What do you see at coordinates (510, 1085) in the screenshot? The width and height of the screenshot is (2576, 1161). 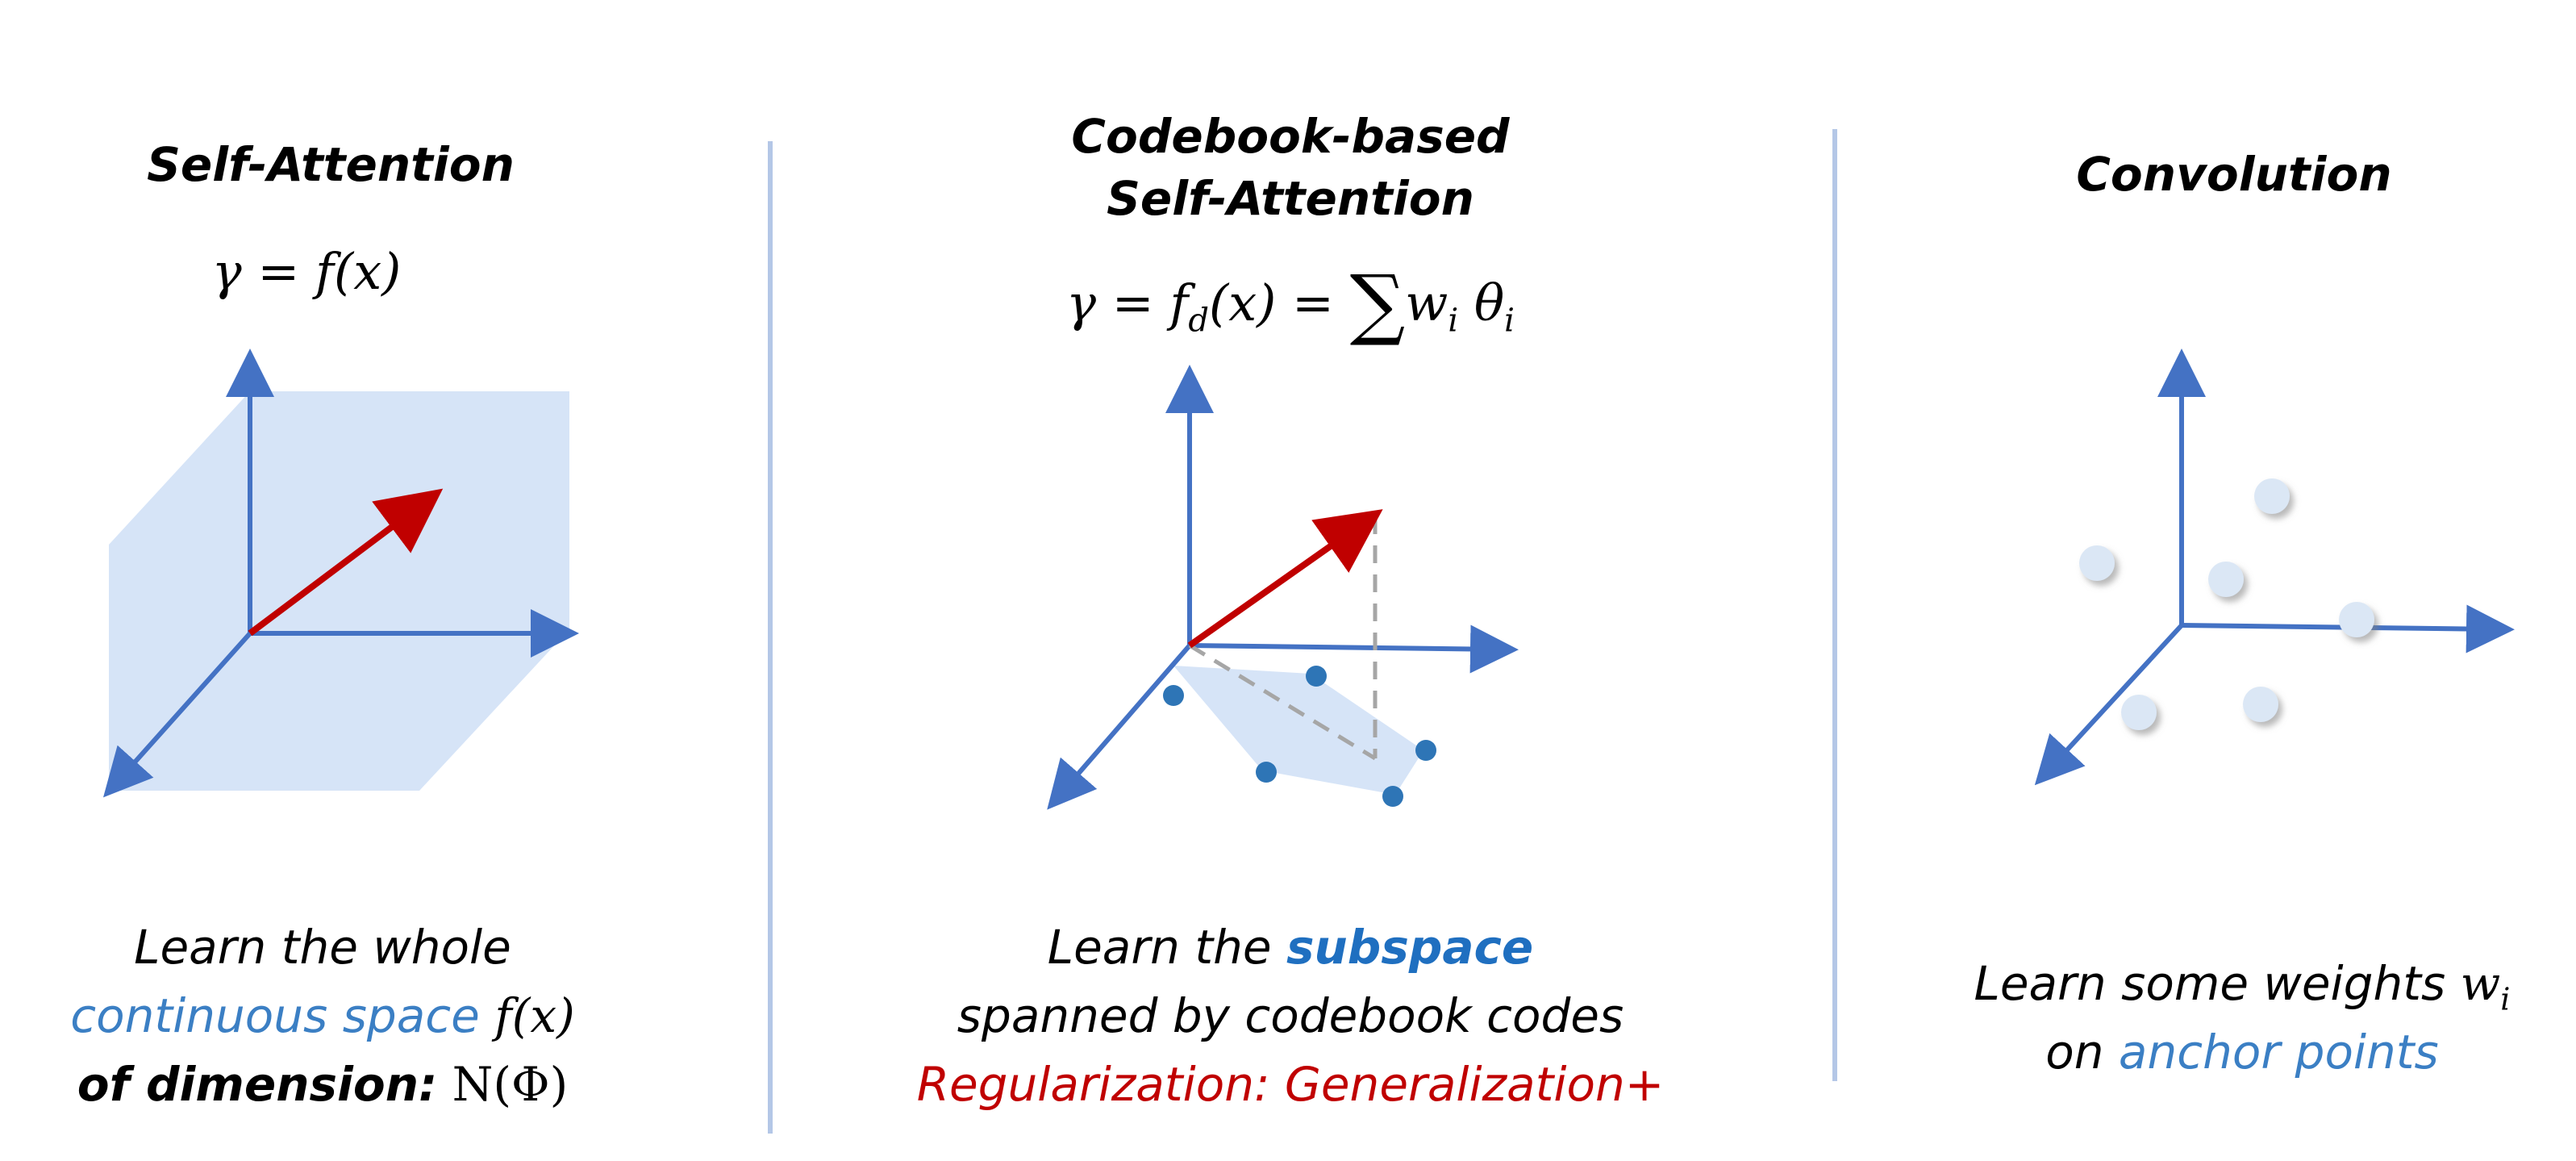 I see `dimension-math: N(Φ)` at bounding box center [510, 1085].